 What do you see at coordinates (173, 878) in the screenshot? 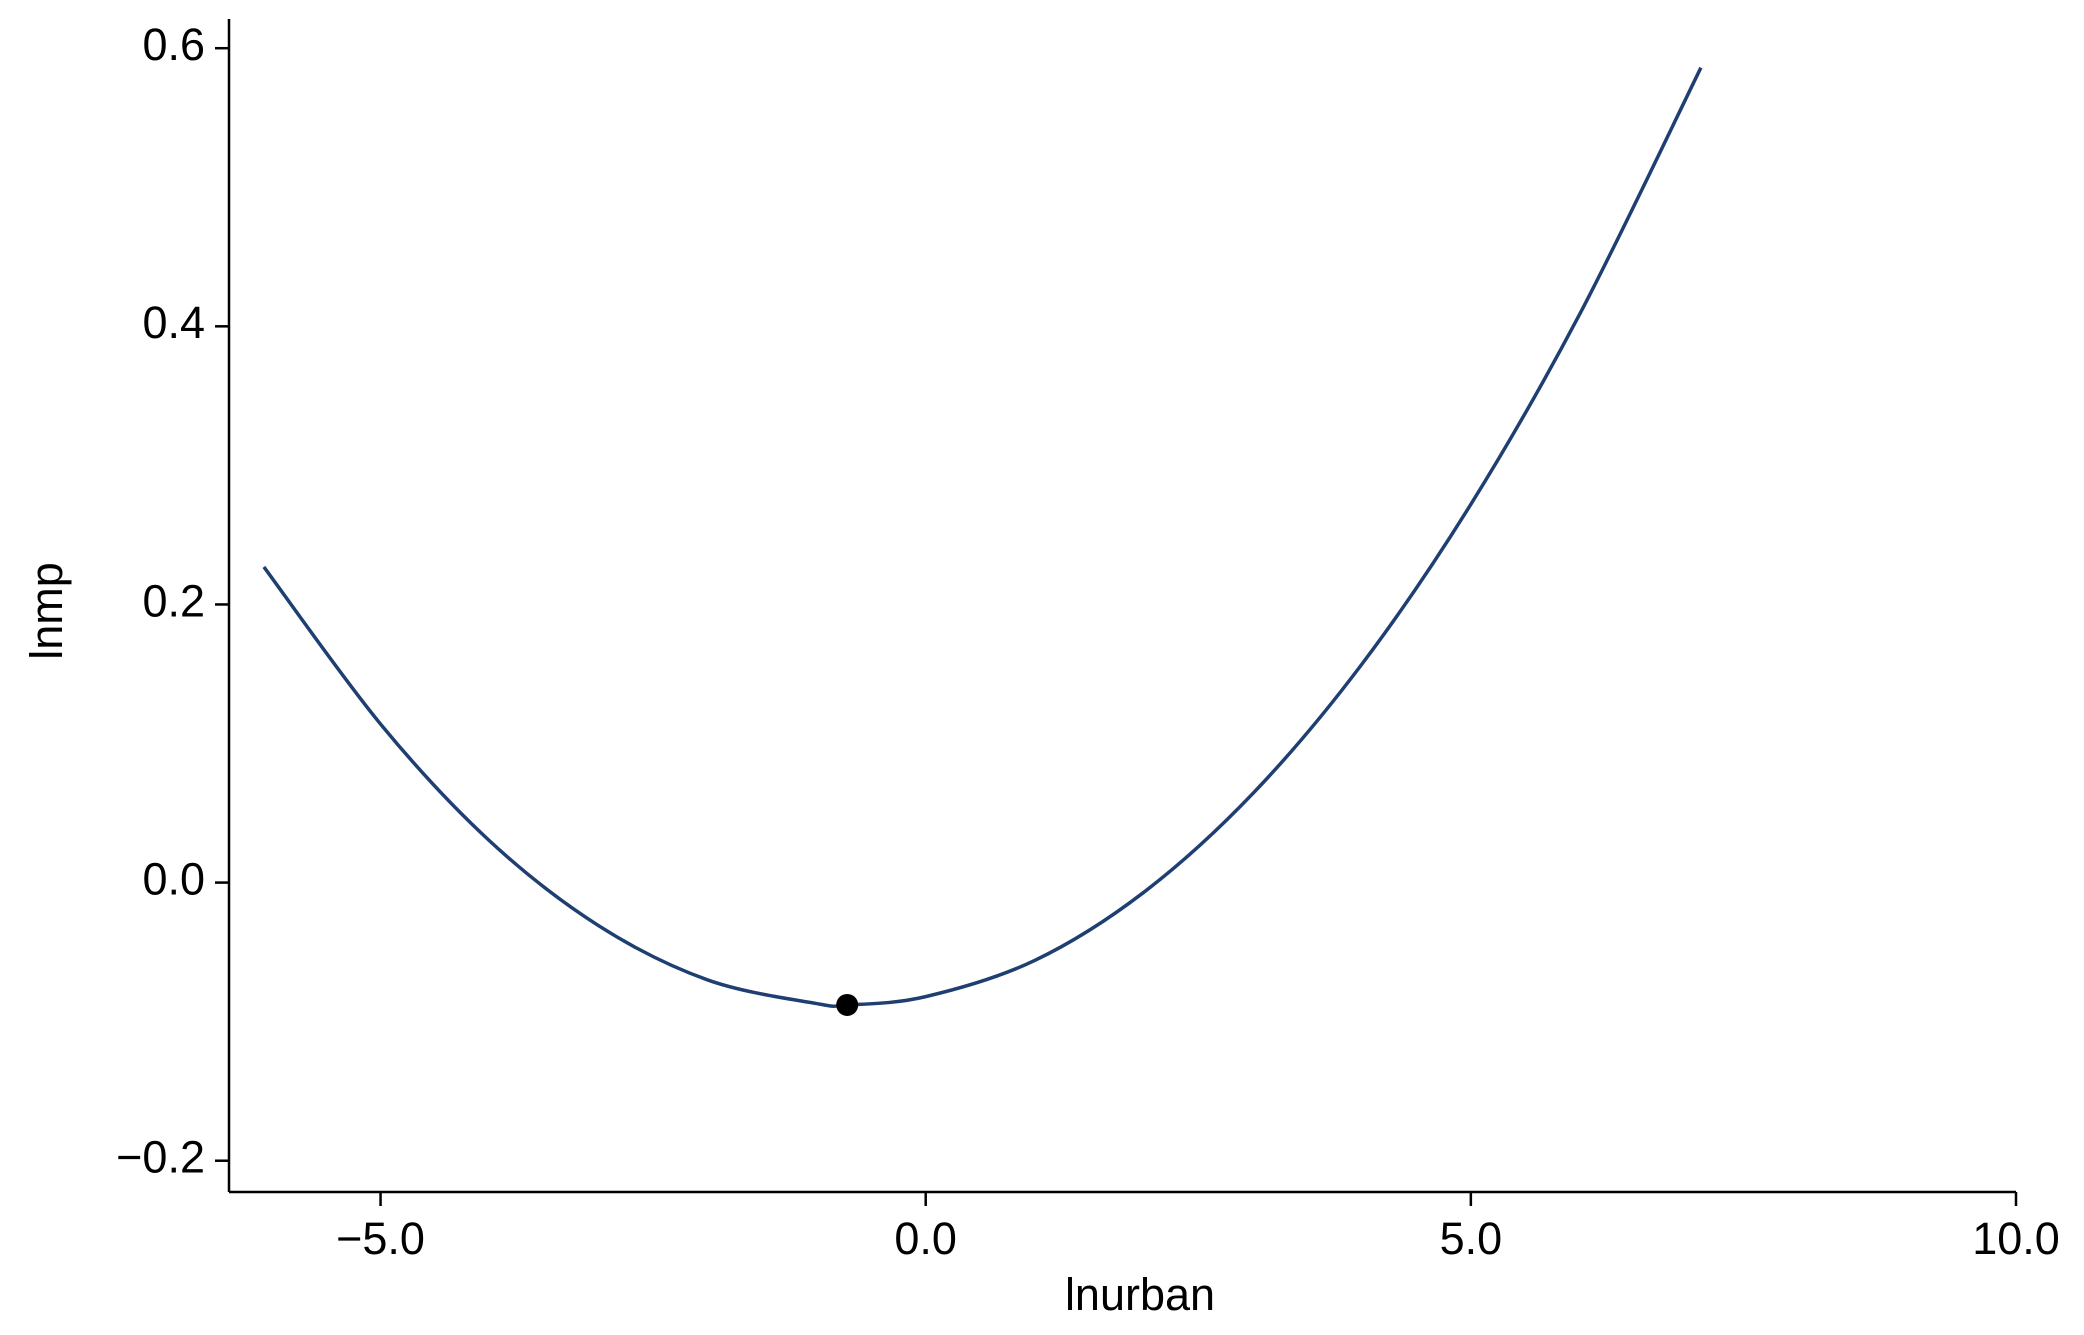
I see `y-tick-label: 0.0` at bounding box center [173, 878].